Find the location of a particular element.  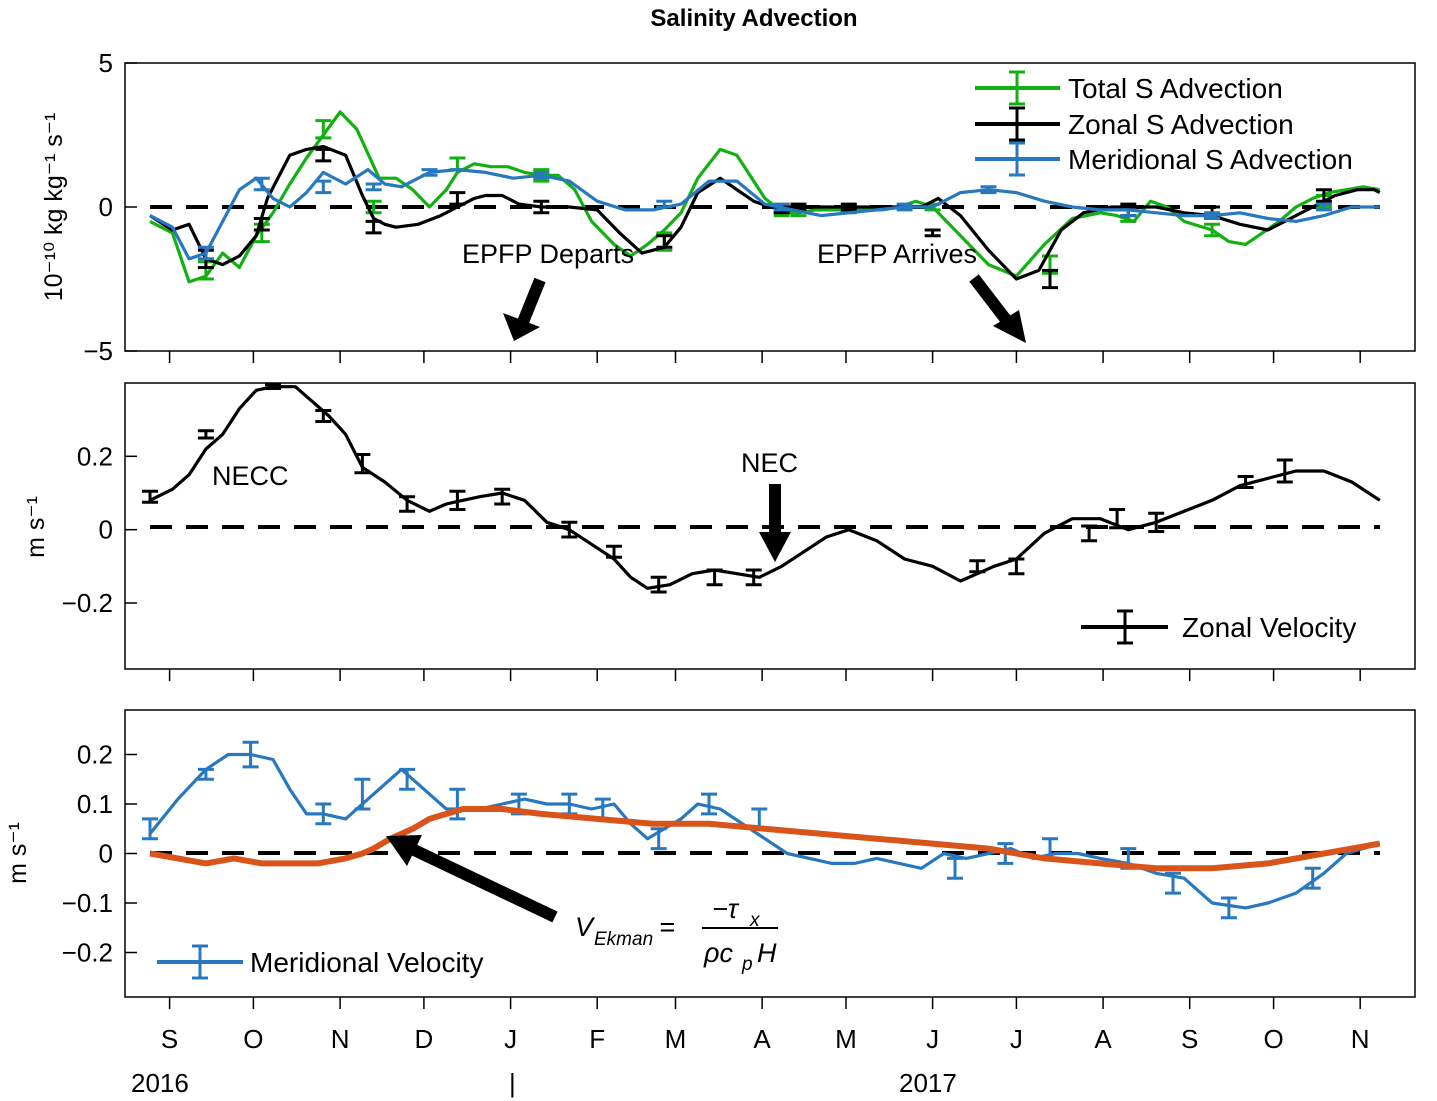

arrow-ekman is located at coordinates (472, 879).